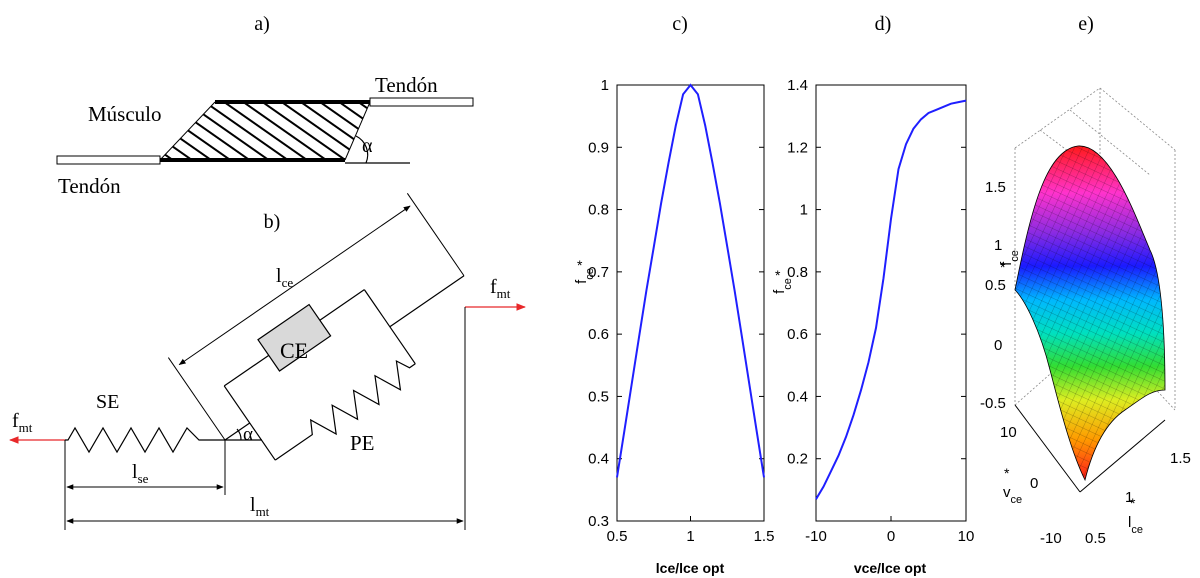 The height and width of the screenshot is (578, 1200). What do you see at coordinates (427, 301) in the screenshot?
I see `assembly-right-lead` at bounding box center [427, 301].